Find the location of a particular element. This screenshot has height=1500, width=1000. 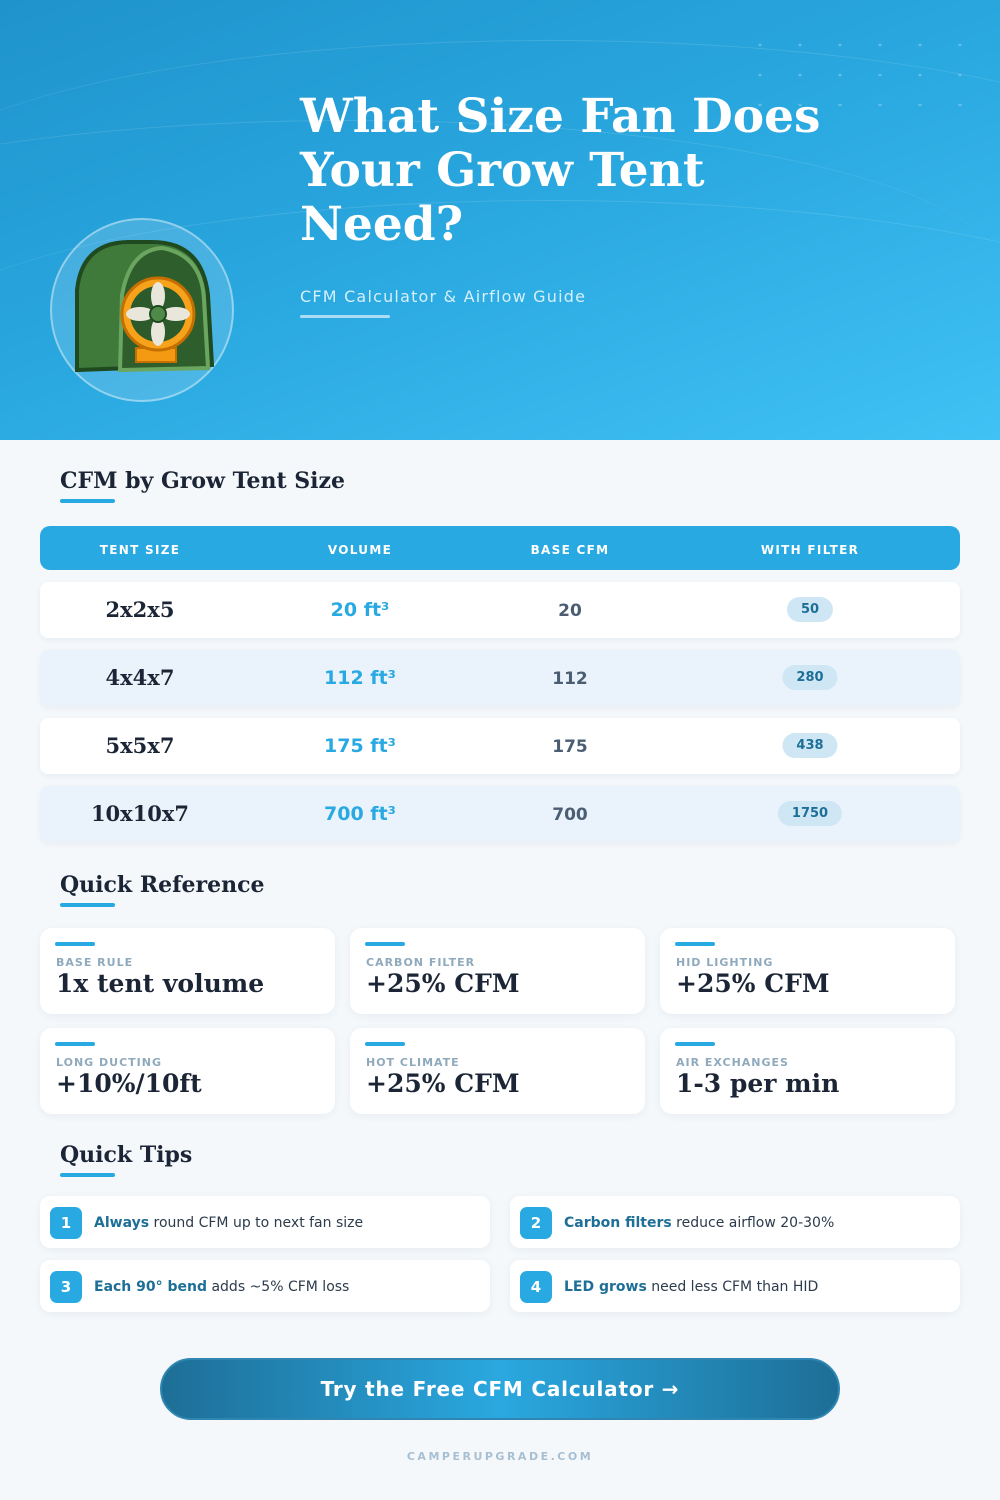

tip-number-badge: 3 is located at coordinates (66, 1287).